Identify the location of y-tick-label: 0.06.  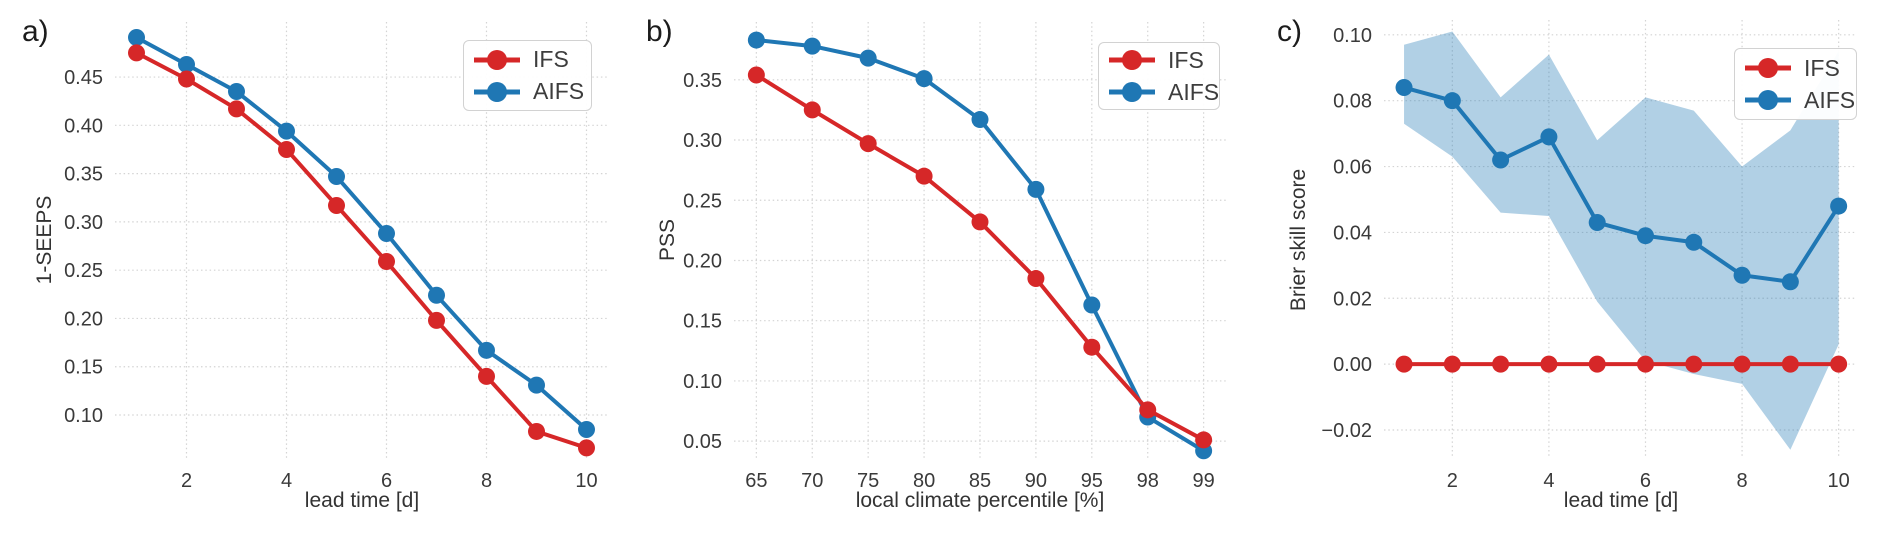
(1352, 168).